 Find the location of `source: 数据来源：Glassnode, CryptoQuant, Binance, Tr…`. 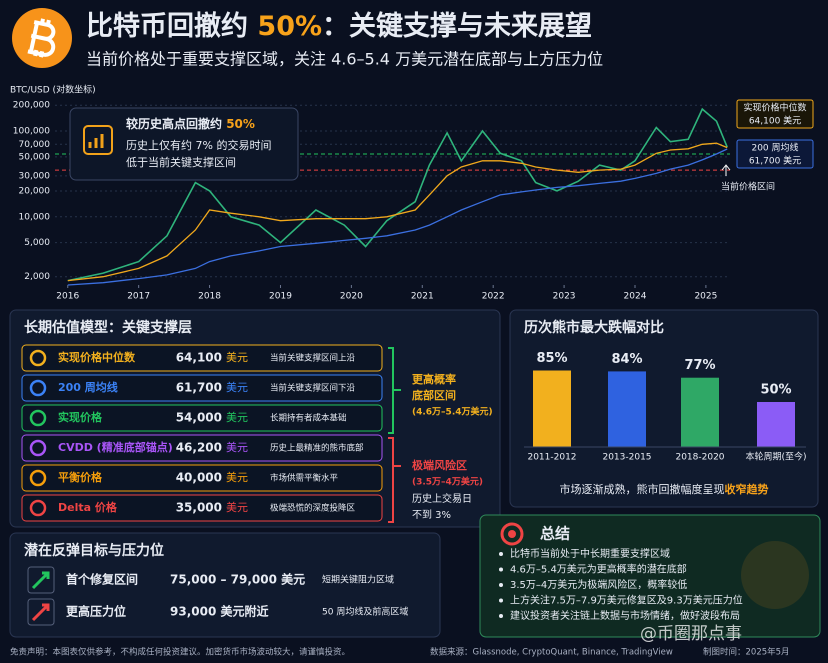

source: 数据来源：Glassnode, CryptoQuant, Binance, Tr… is located at coordinates (551, 652).